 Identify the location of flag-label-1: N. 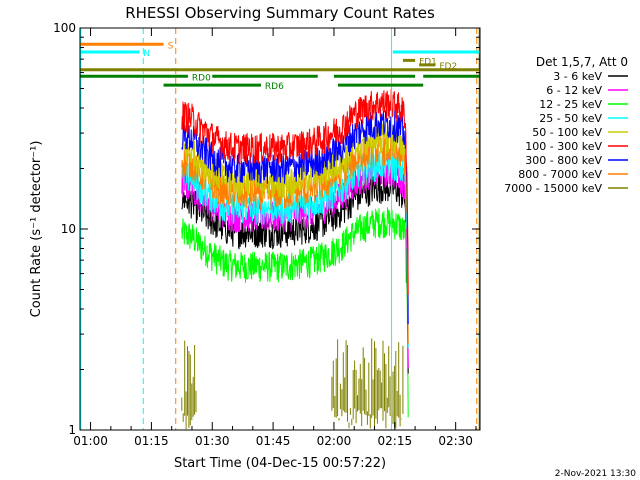
(146, 54).